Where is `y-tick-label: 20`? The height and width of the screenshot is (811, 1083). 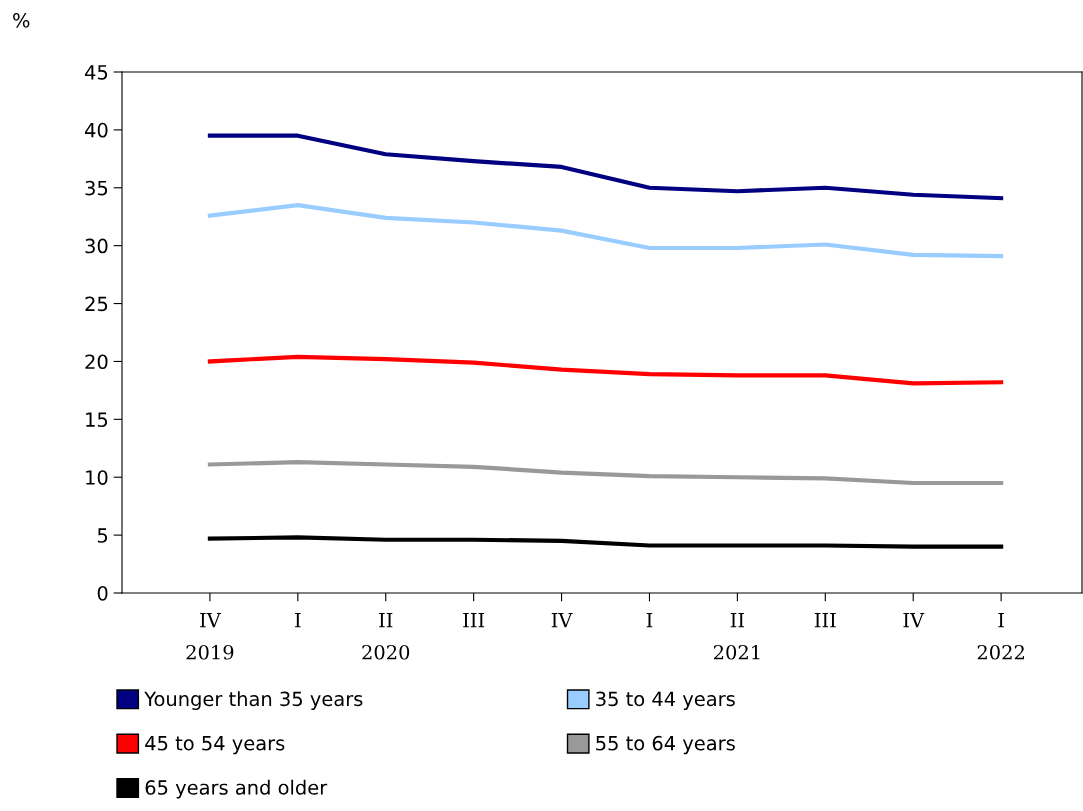
y-tick-label: 20 is located at coordinates (96, 362).